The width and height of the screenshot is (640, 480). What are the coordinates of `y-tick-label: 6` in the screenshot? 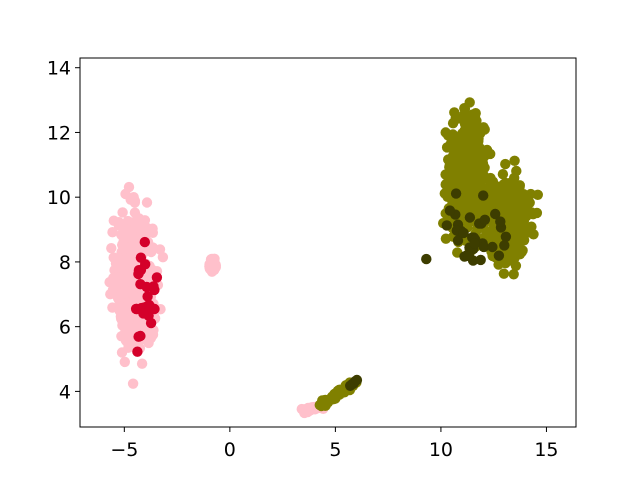 It's located at (65, 328).